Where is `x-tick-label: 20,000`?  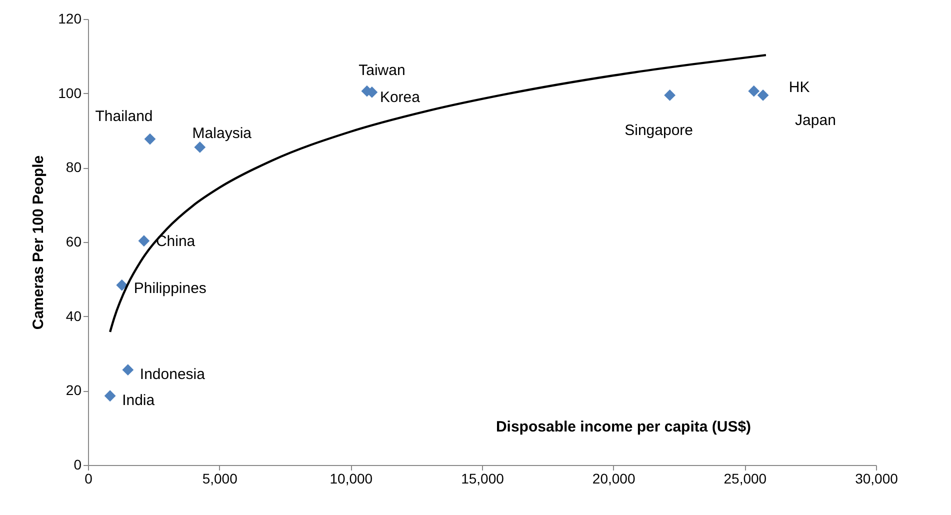
x-tick-label: 20,000 is located at coordinates (614, 478).